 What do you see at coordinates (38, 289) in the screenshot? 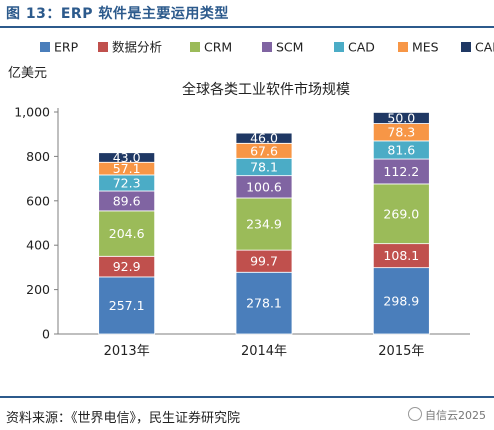
I see `y-tick-label: 200` at bounding box center [38, 289].